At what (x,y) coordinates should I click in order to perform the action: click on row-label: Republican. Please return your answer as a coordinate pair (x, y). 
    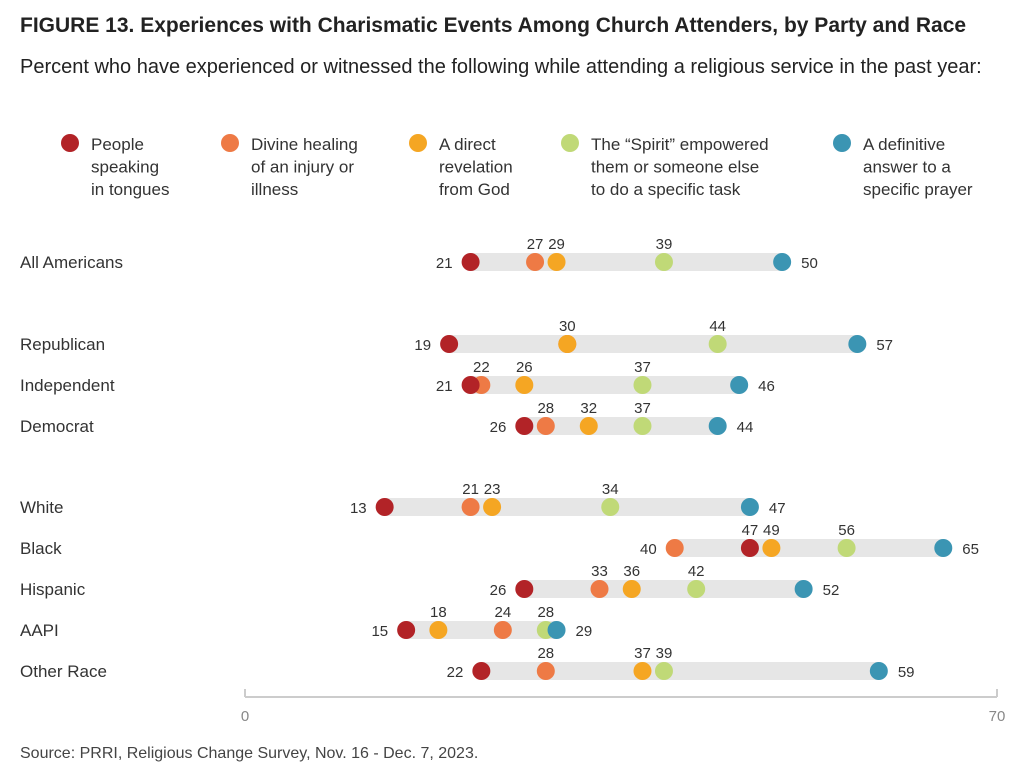
    Looking at the image, I should click on (62, 344).